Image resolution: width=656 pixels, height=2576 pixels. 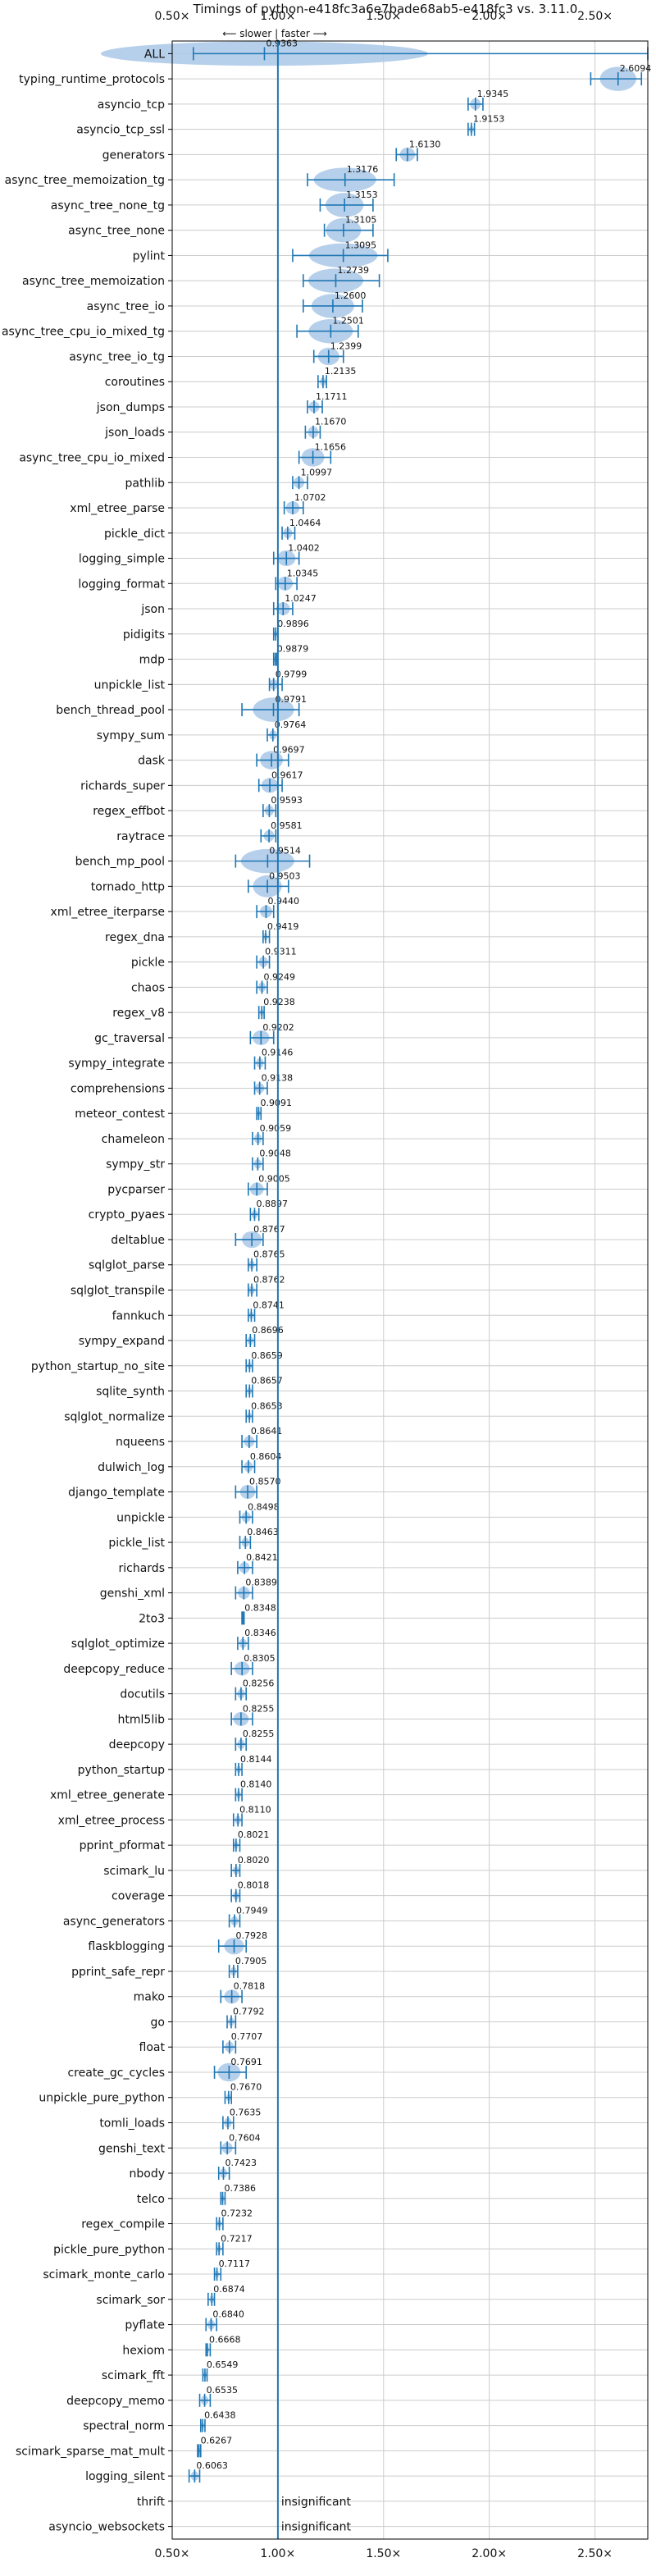 I want to click on x-tick-label-bottom: 1.00×, so click(x=277, y=2553).